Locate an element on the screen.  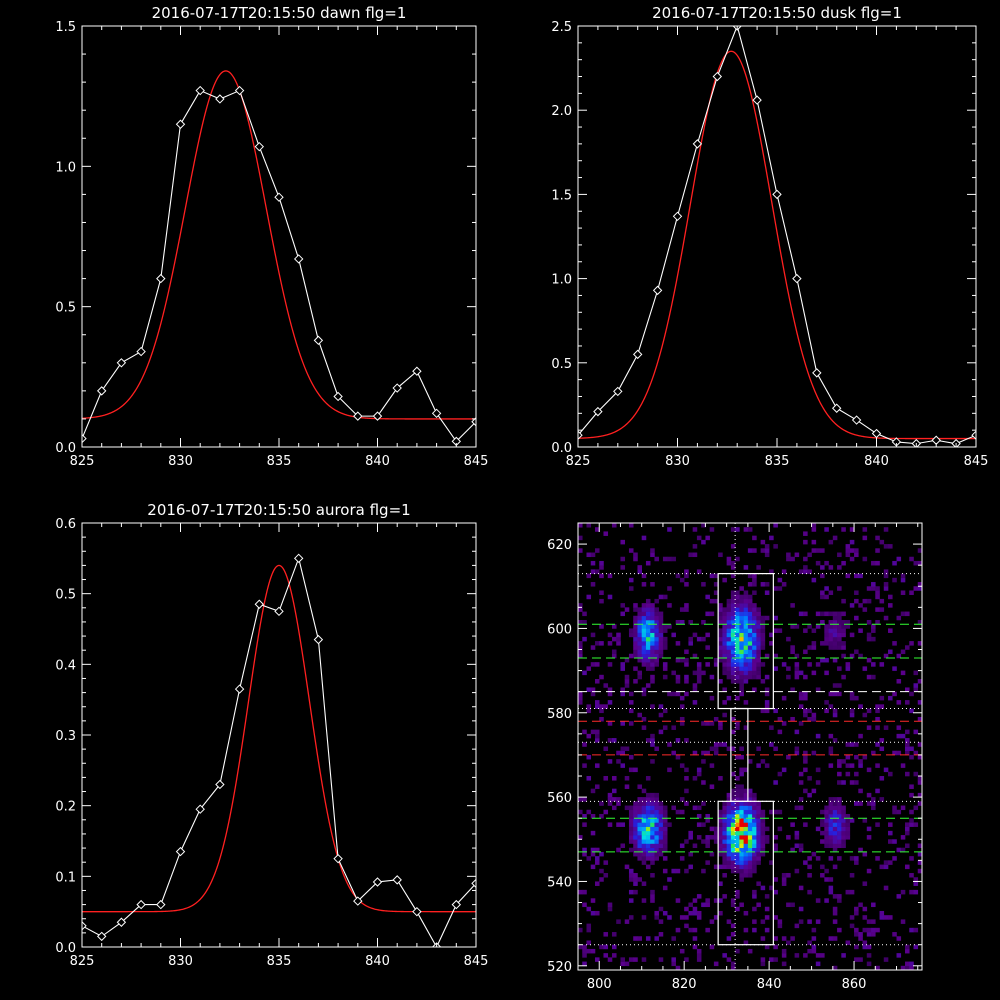
heatmap-y-tick-label: 540 is located at coordinates (559, 882).